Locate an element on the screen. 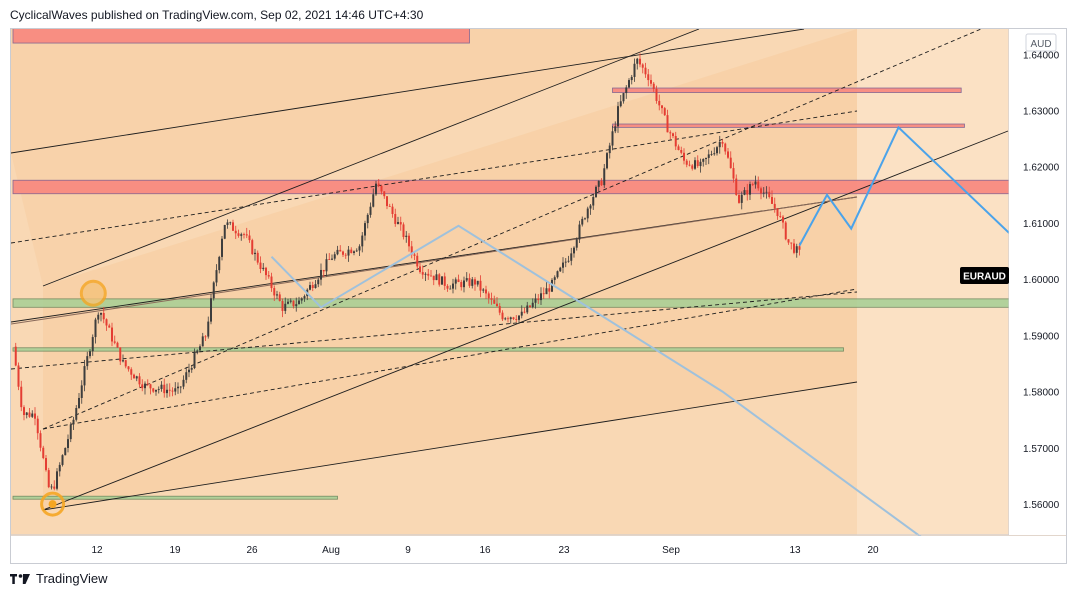 The width and height of the screenshot is (1079, 598). footer-brand: TradingView is located at coordinates (59, 578).